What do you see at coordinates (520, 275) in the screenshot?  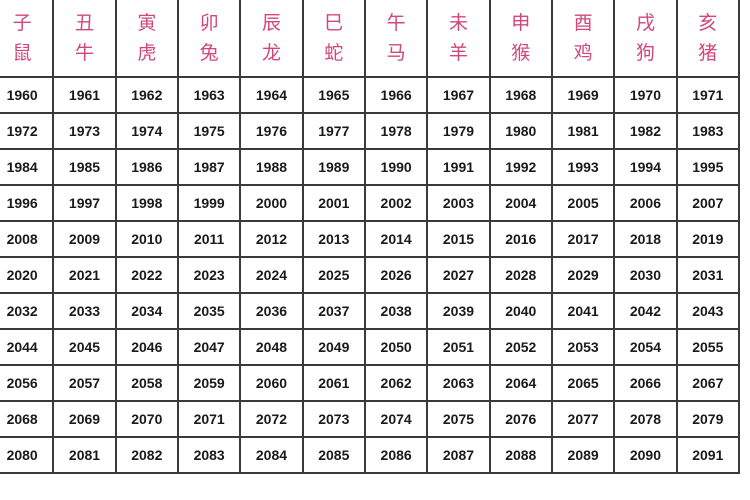 I see `year-cell: 2028` at bounding box center [520, 275].